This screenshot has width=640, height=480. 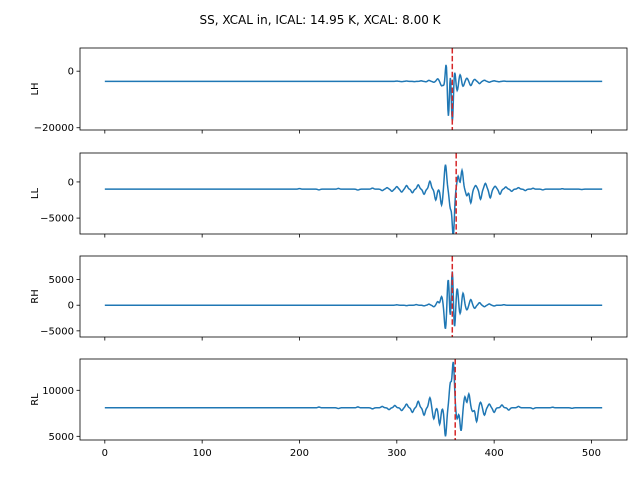 I want to click on figure-title: SS, XCAL in, ICAL: 14.95 K, XCAL: 8.00 K, so click(x=320, y=20).